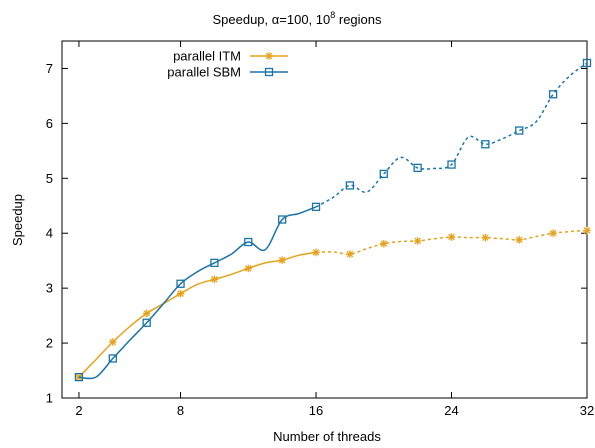 Image resolution: width=595 pixels, height=448 pixels. Describe the element at coordinates (17, 220) in the screenshot. I see `y-axis-label: Speedup` at that location.